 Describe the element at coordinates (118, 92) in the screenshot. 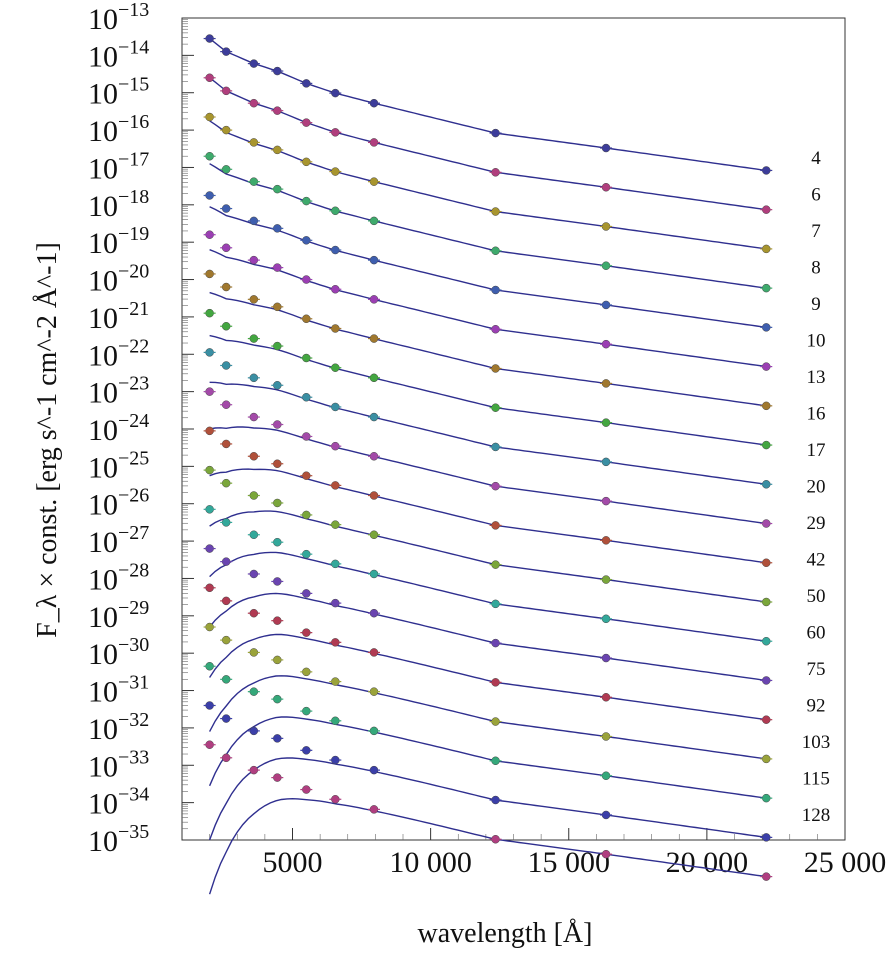

I see `y-tick-label: 10−15` at that location.